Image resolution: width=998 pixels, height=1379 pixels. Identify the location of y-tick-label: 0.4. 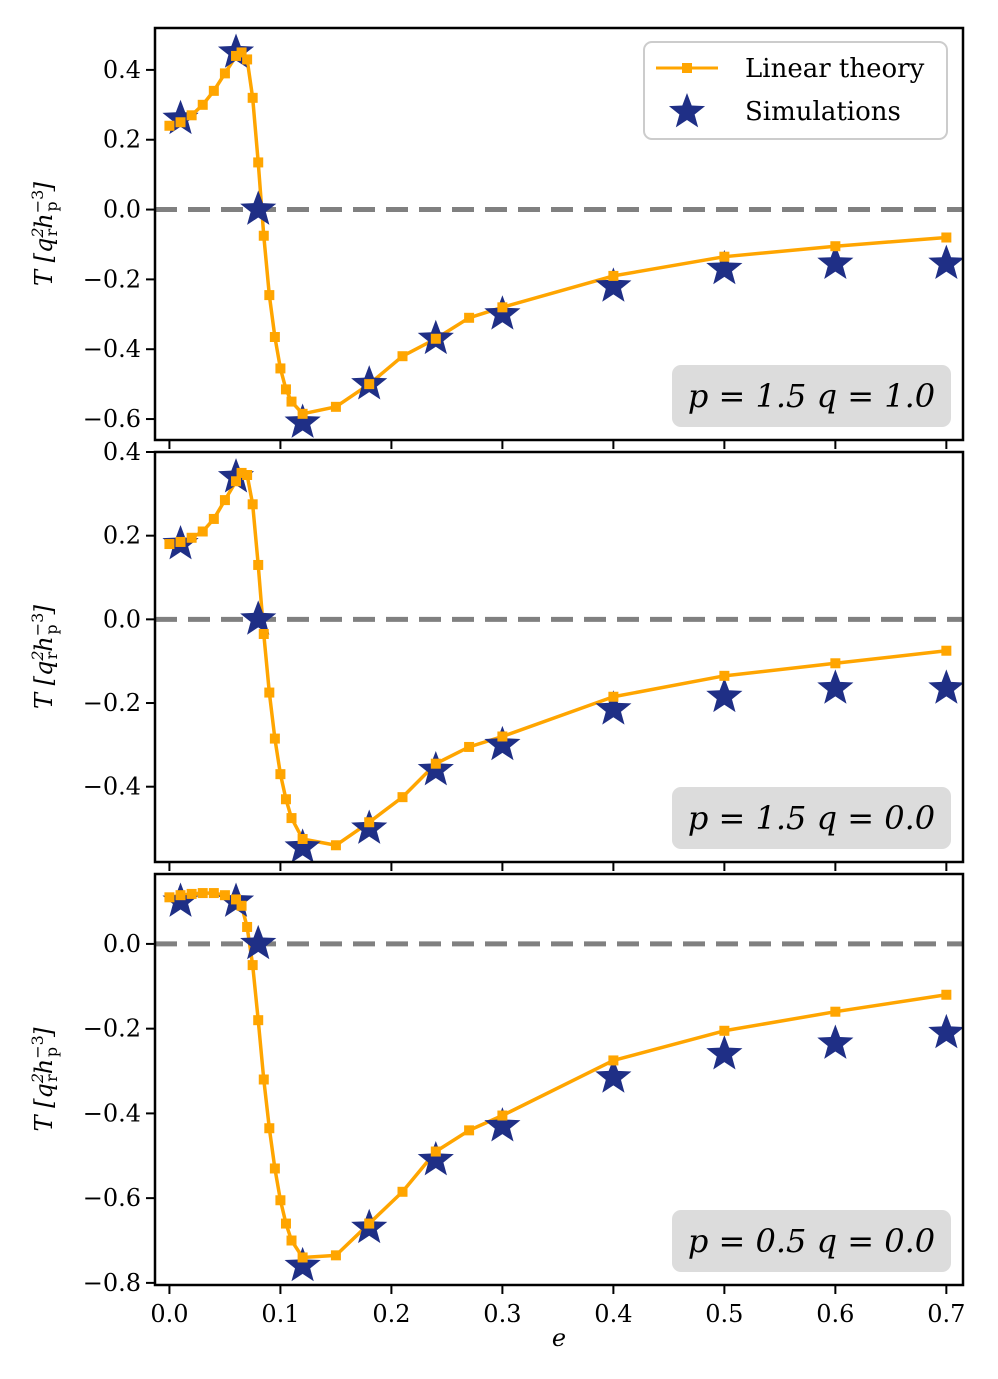
(122, 452).